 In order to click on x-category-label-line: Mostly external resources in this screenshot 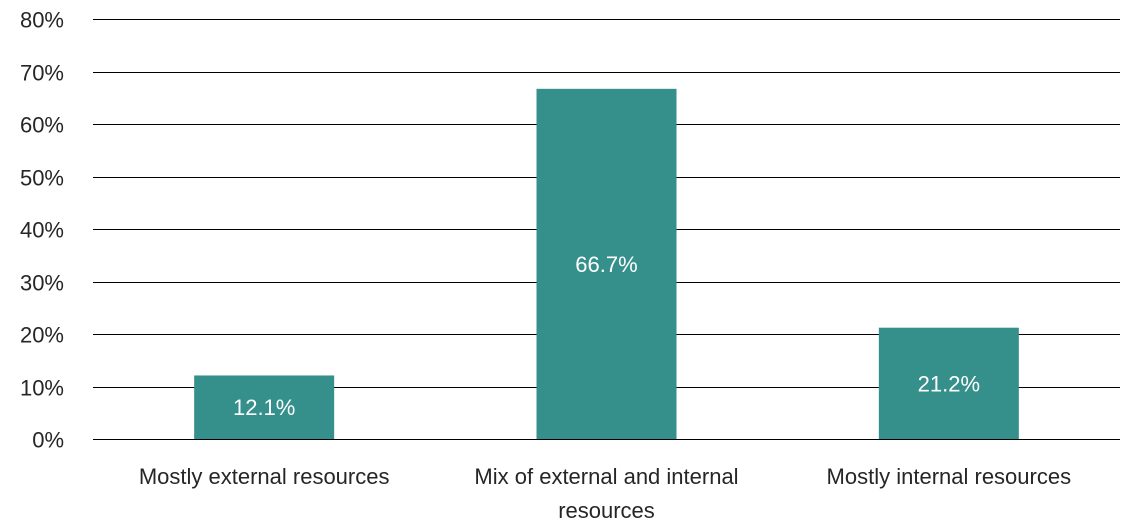, I will do `click(264, 476)`.